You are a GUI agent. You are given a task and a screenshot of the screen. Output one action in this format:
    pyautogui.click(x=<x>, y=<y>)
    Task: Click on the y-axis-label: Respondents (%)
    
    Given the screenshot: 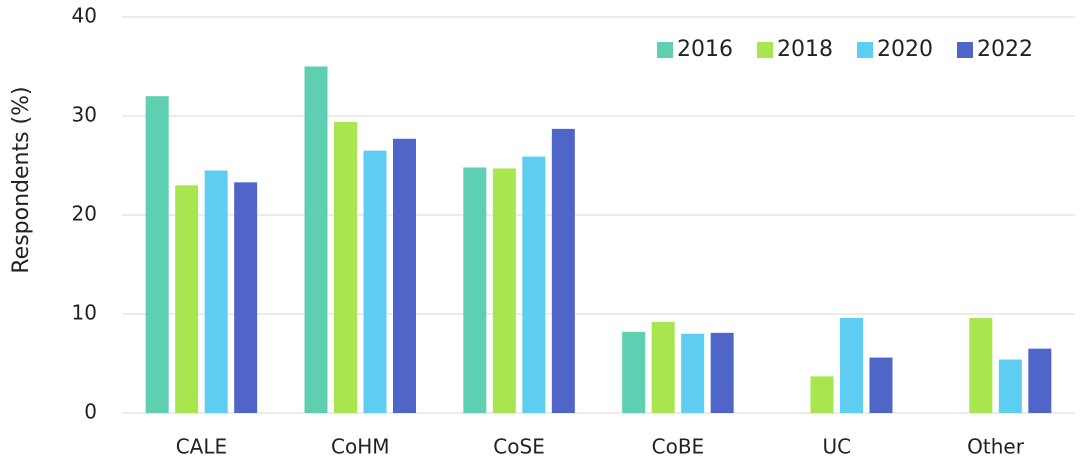 What is the action you would take?
    pyautogui.click(x=21, y=179)
    